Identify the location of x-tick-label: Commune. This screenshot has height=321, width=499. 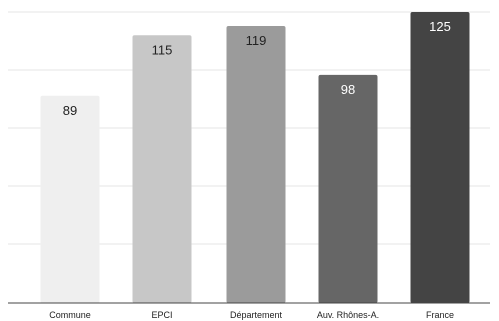
(70, 315).